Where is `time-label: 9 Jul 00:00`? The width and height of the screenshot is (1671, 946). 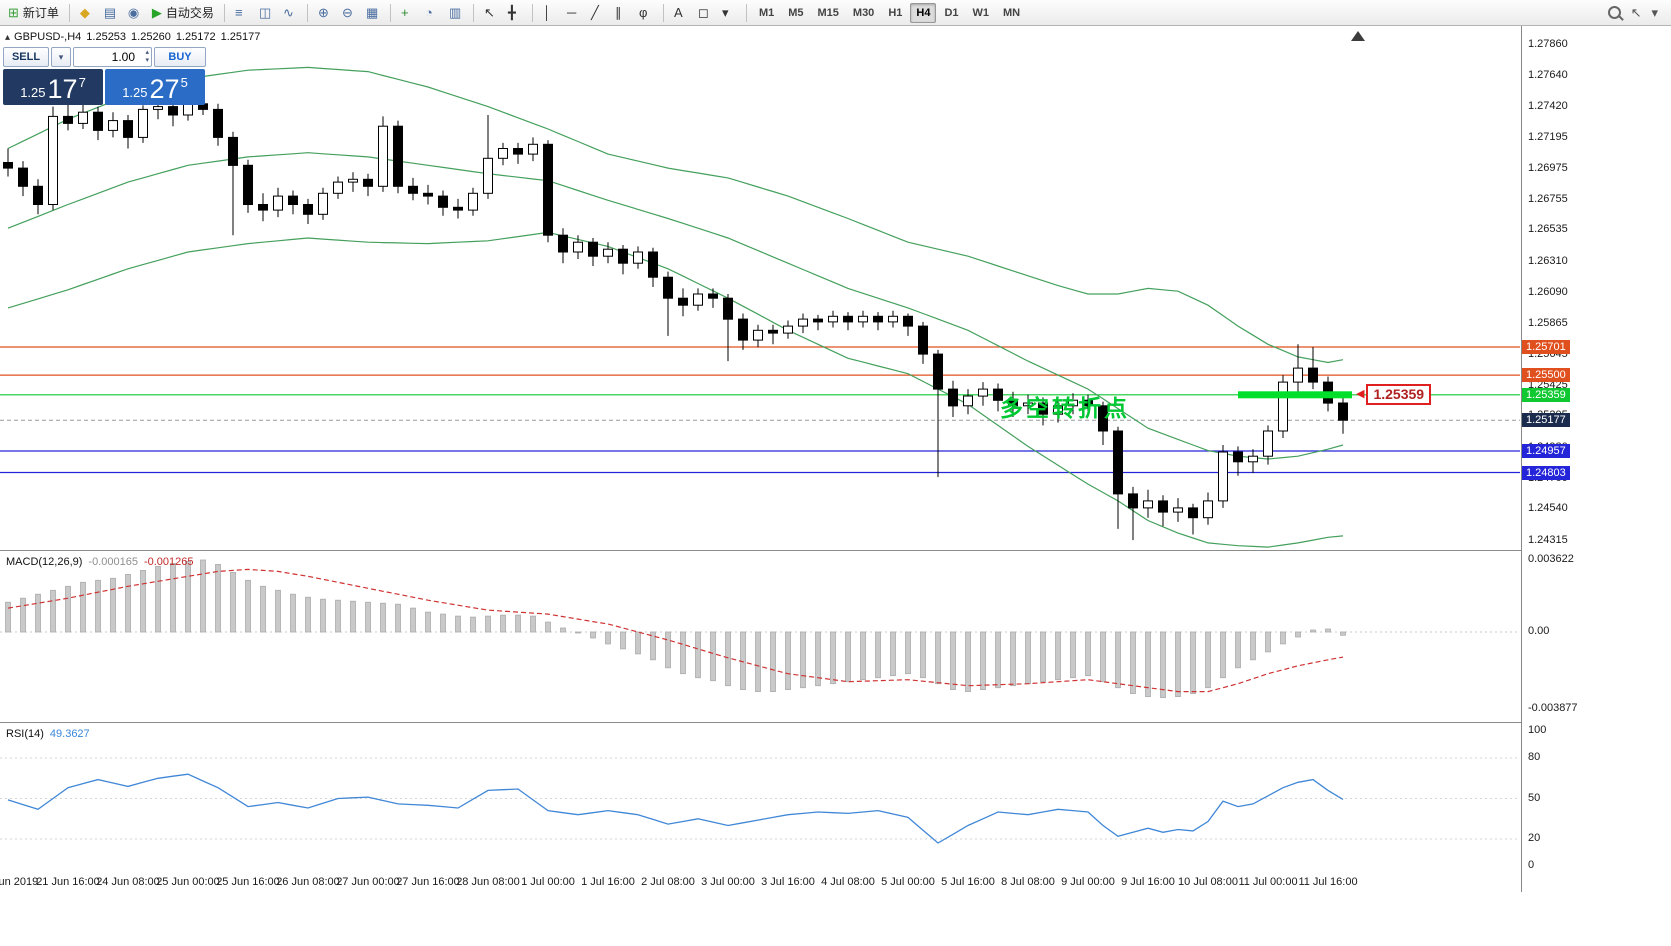
time-label: 9 Jul 00:00 is located at coordinates (1088, 882).